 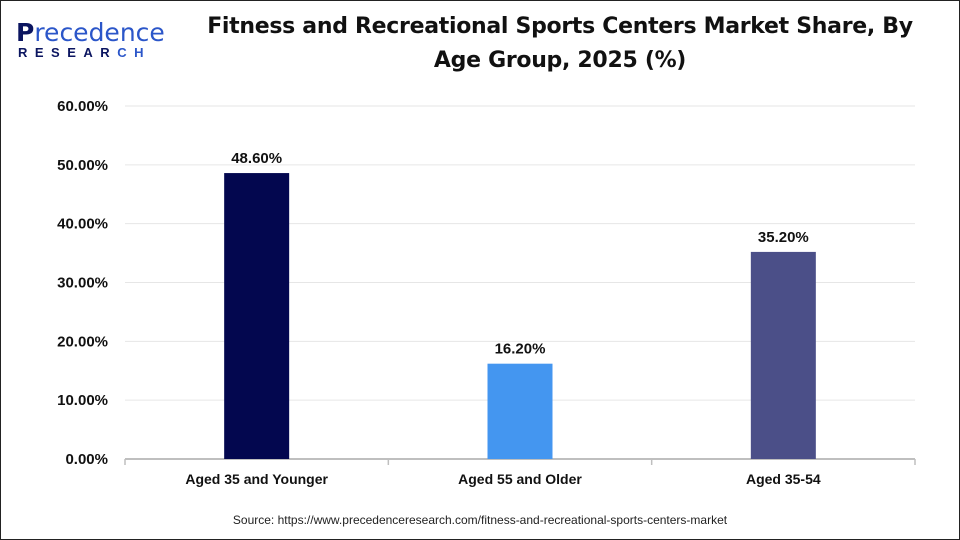 What do you see at coordinates (90, 39) in the screenshot?
I see `precedence-research-logo: Precedence RESEARCH` at bounding box center [90, 39].